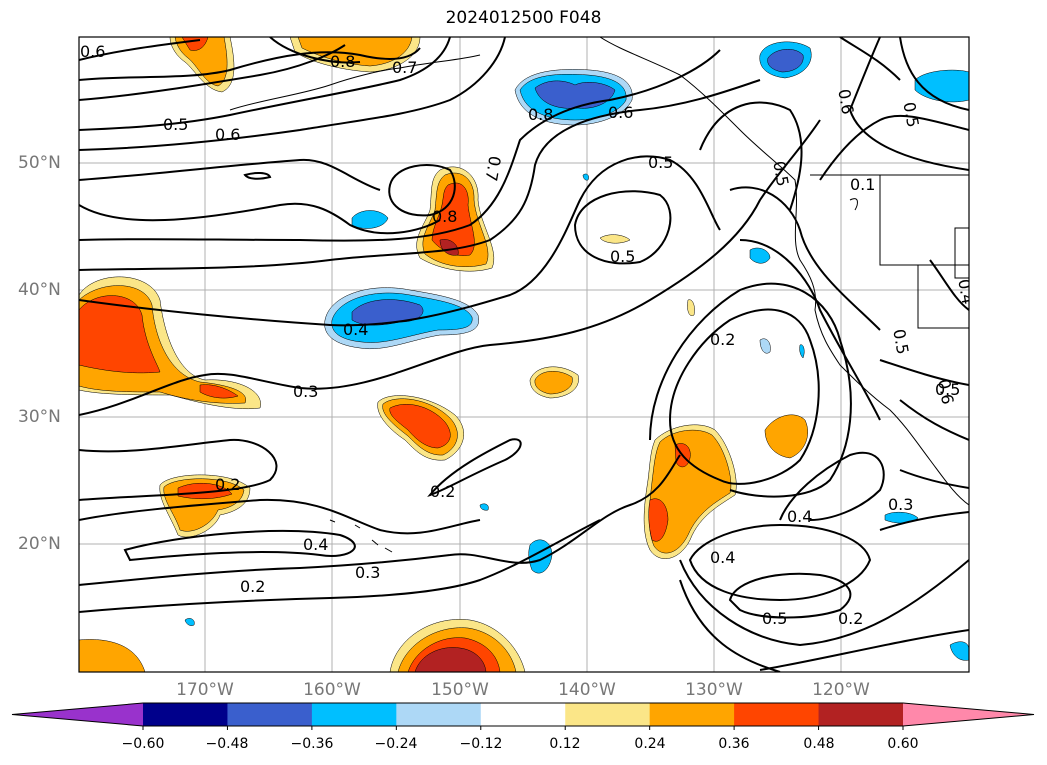 Image resolution: width=1047 pixels, height=765 pixels. Describe the element at coordinates (968, 714) in the screenshot. I see `colorbar-extend-high` at that location.